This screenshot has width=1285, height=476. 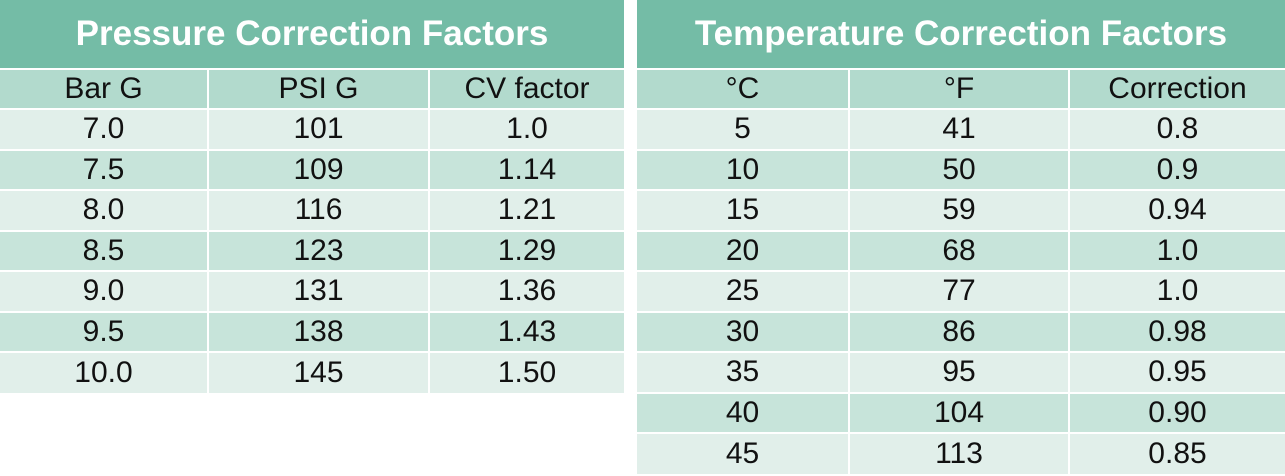 I want to click on table-cell: 35, so click(x=743, y=372).